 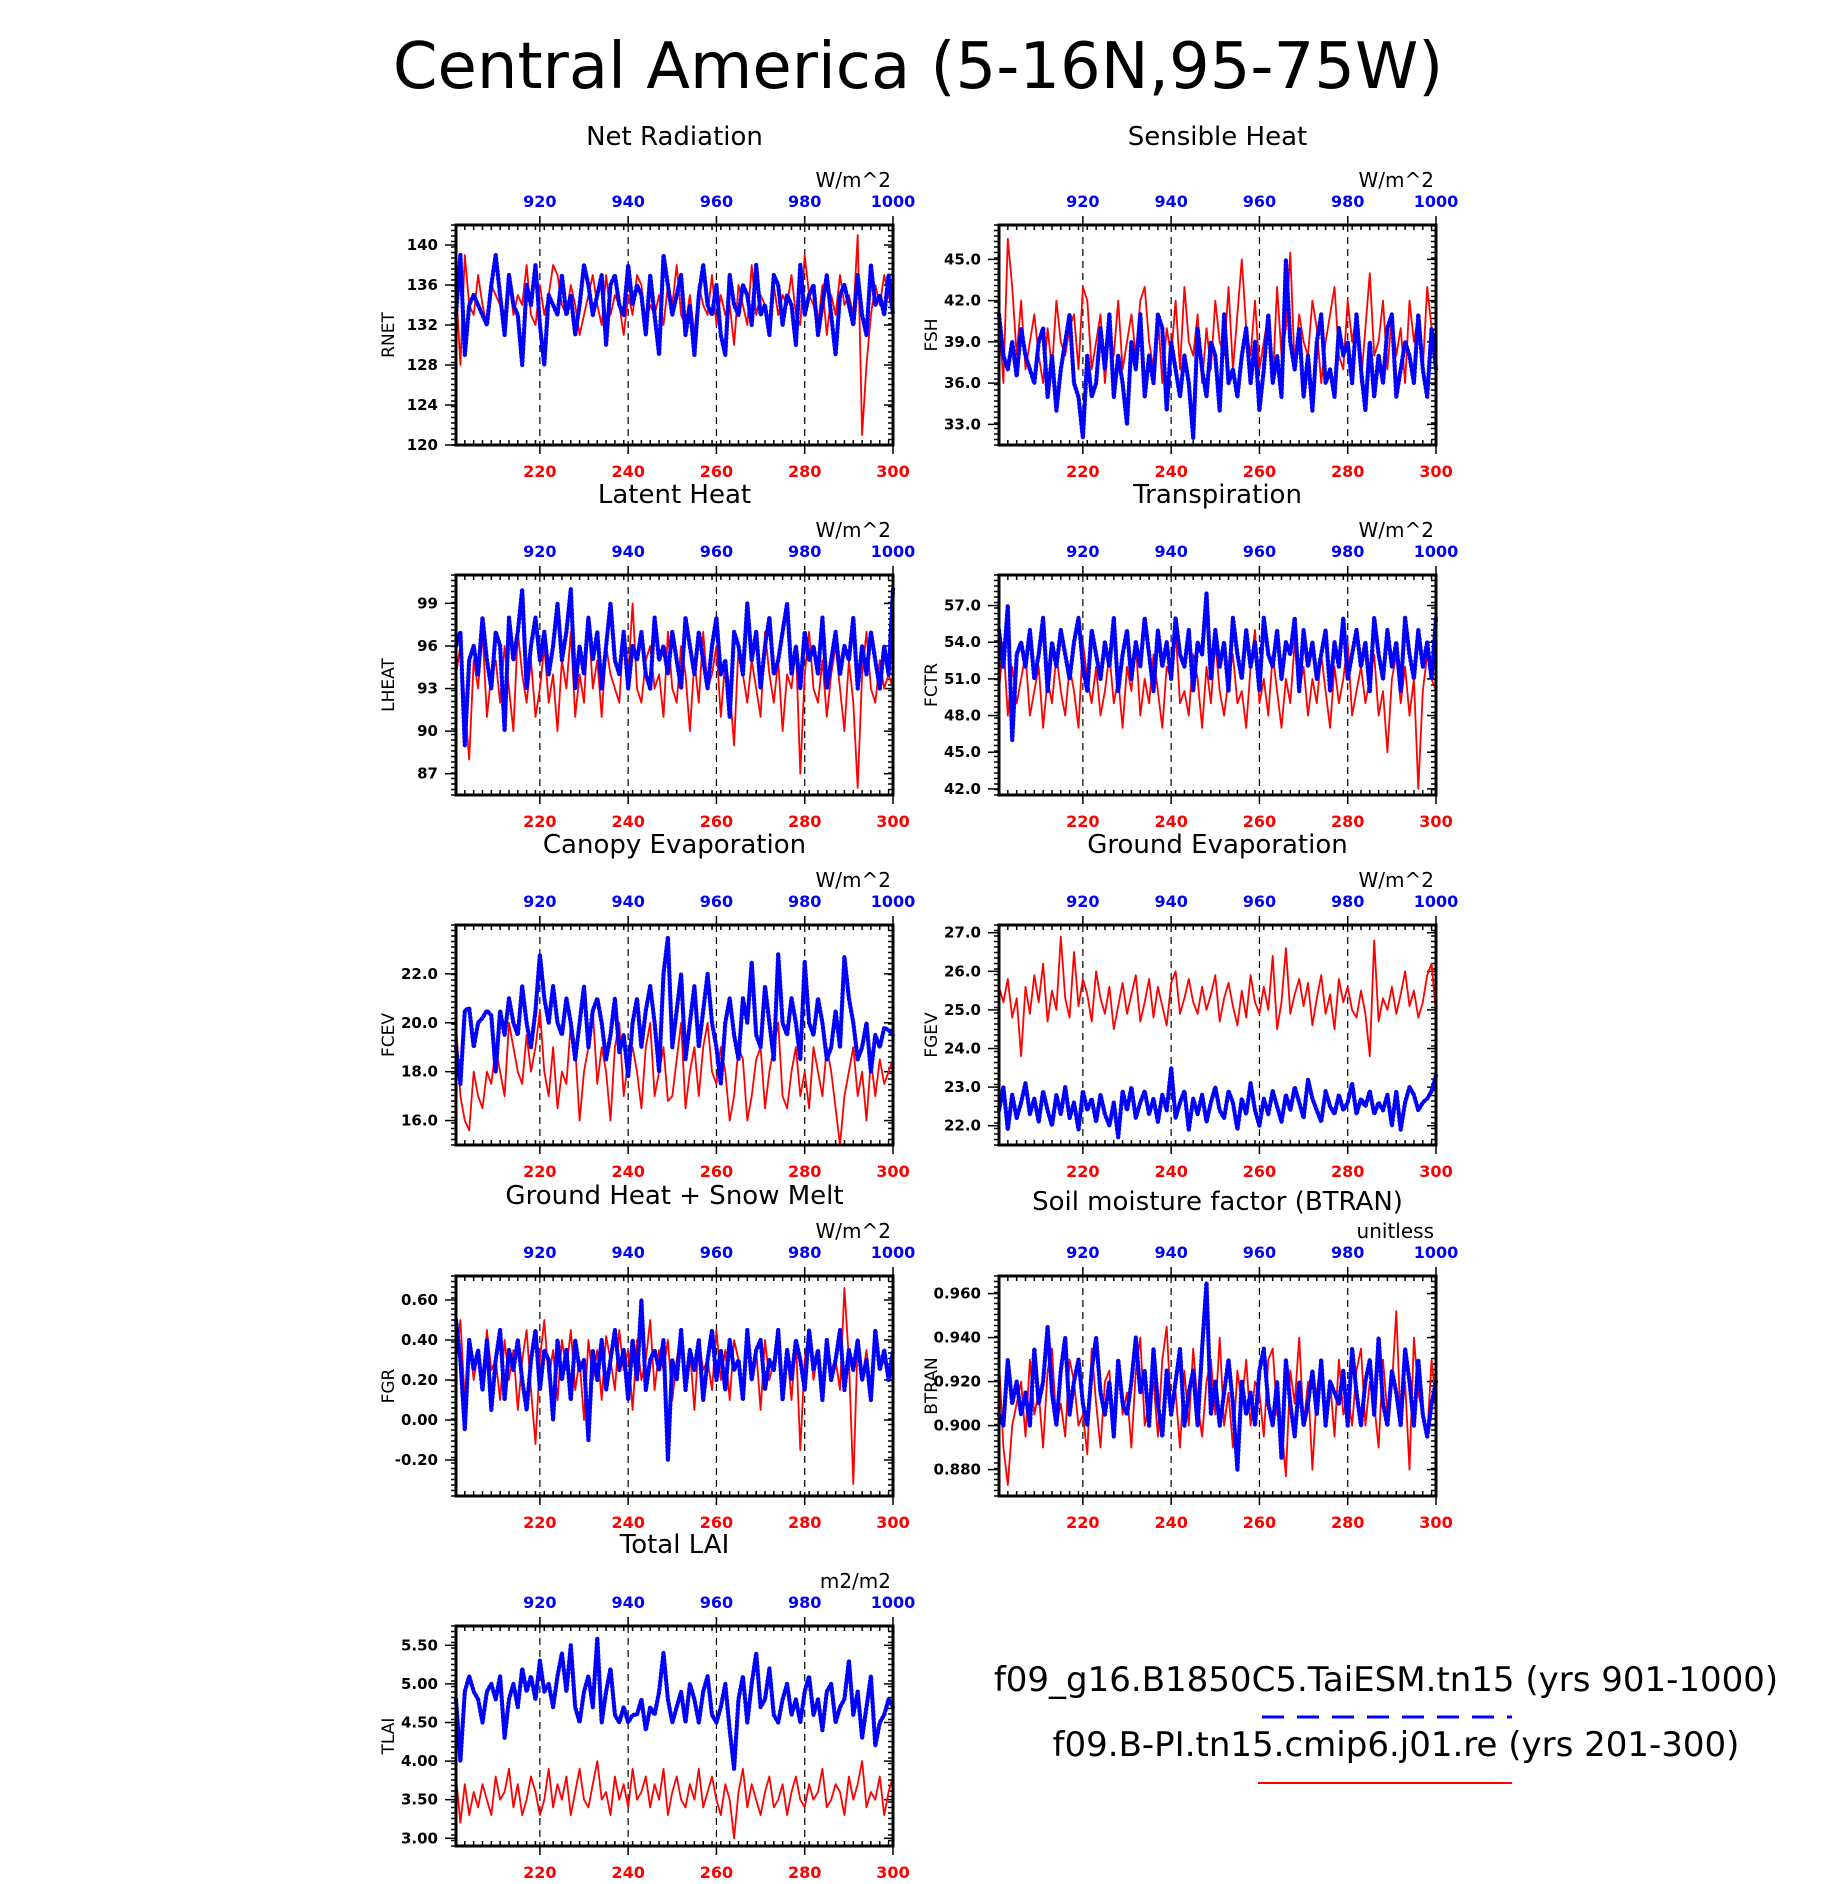 I want to click on legend-entry-case2: f09.B-PI.tn15.cmip6.j01.re (yrs 201-300), so click(x=1396, y=1745).